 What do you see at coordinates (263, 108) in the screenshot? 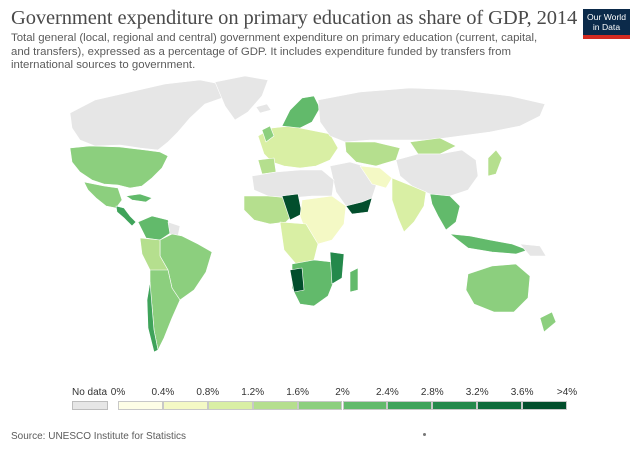
I see `iceland-region` at bounding box center [263, 108].